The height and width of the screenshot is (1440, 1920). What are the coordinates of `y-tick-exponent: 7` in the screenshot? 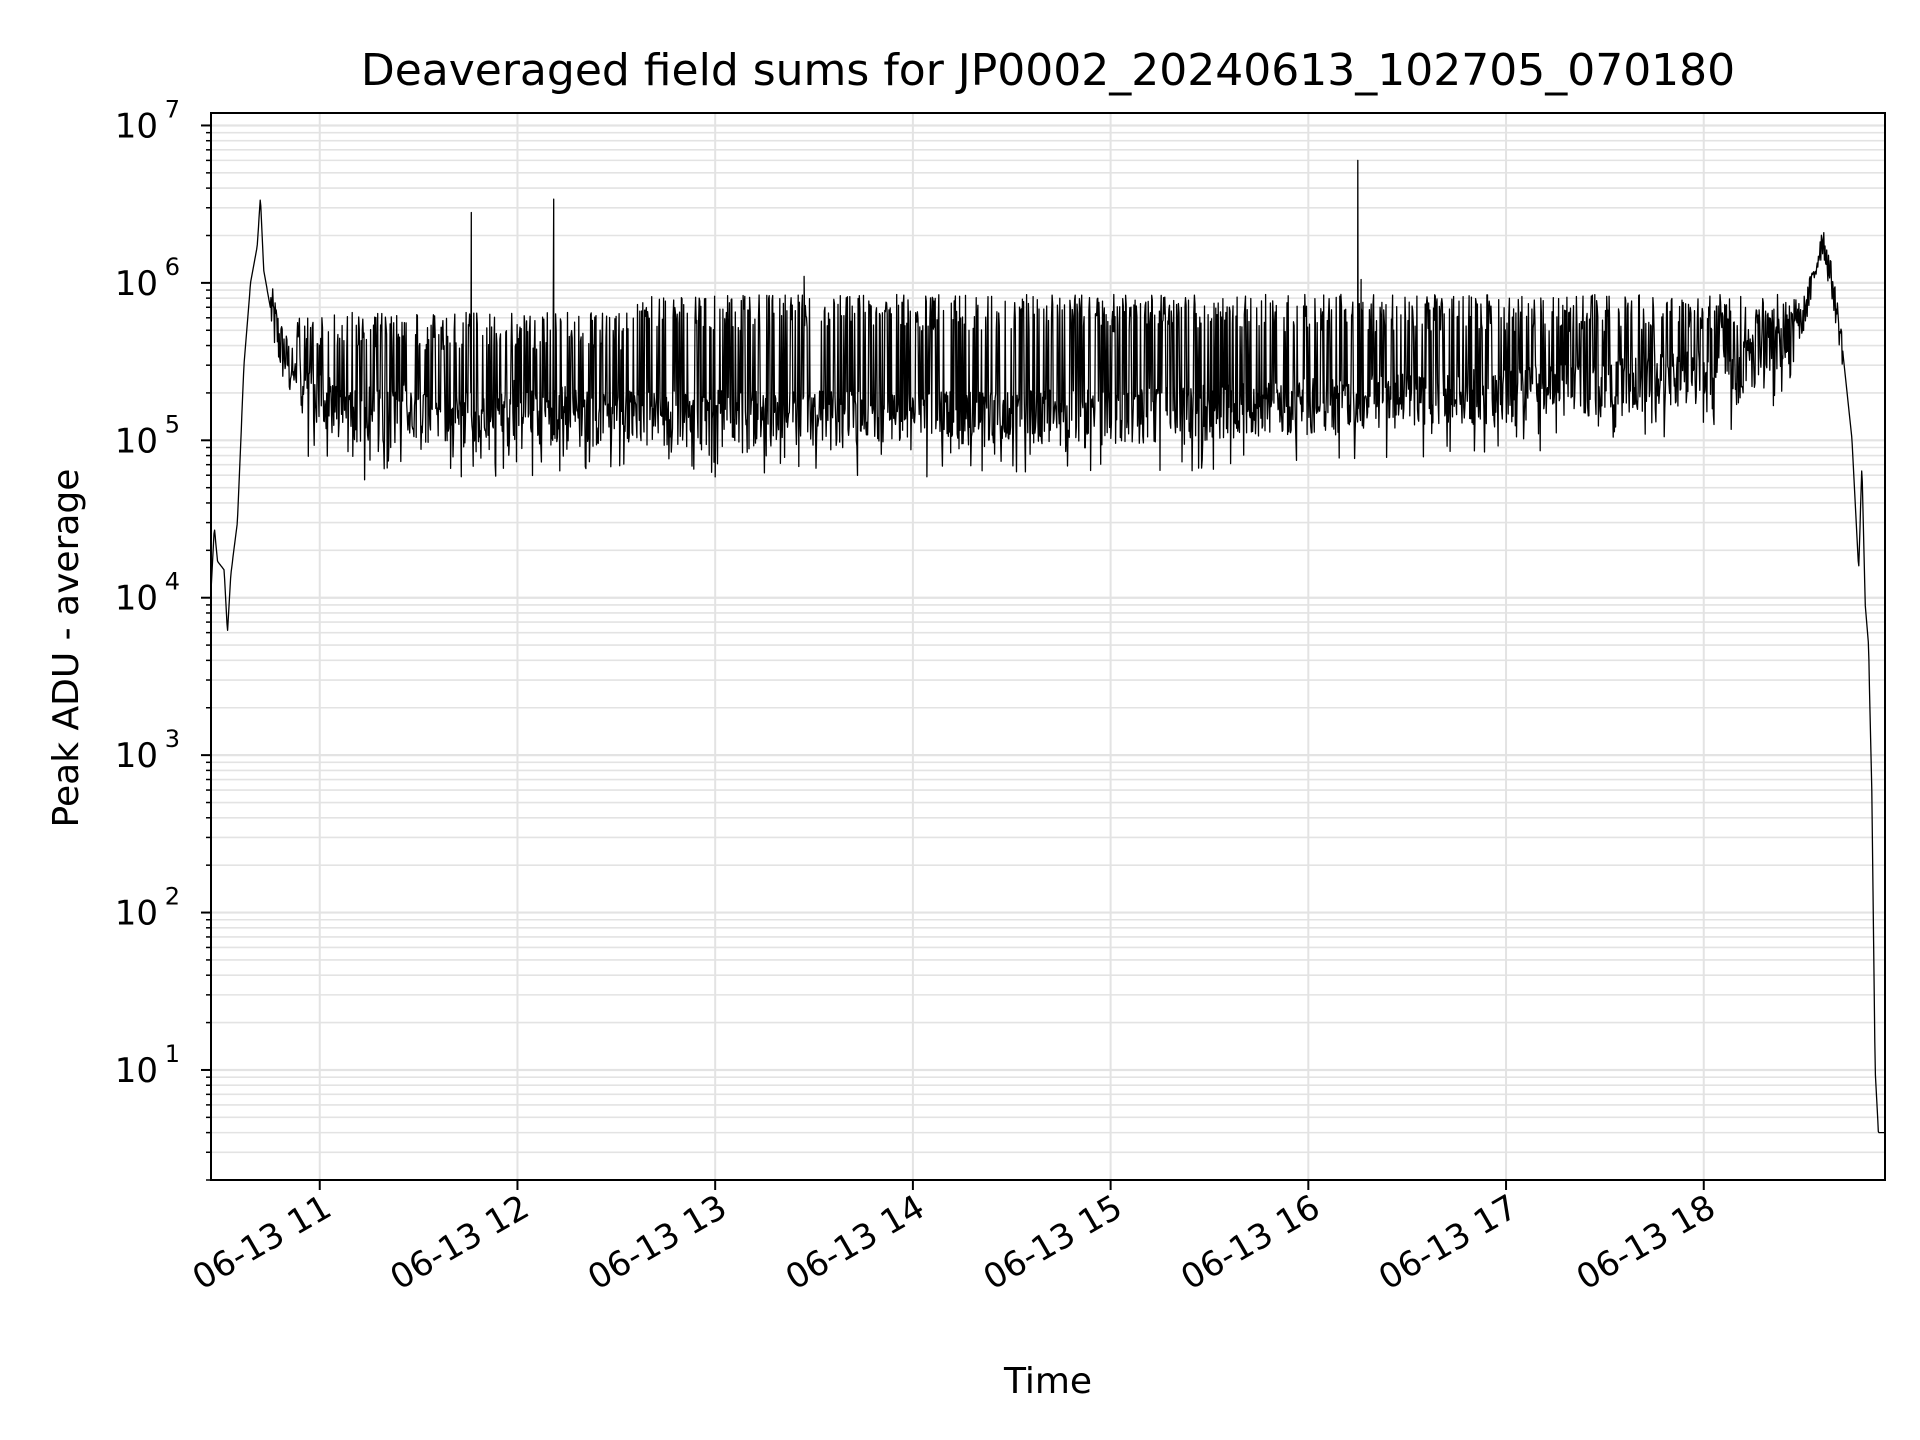 It's located at (172, 109).